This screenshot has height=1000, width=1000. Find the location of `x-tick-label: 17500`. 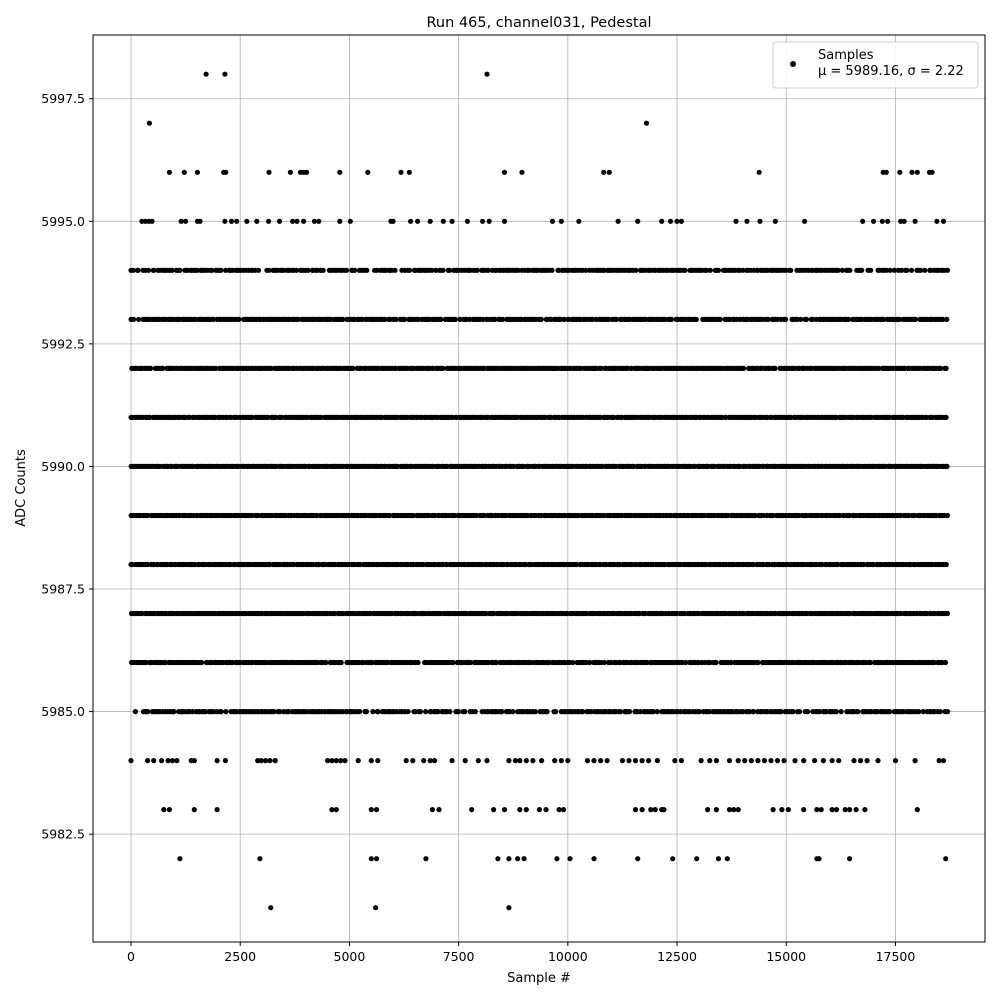

x-tick-label: 17500 is located at coordinates (896, 956).